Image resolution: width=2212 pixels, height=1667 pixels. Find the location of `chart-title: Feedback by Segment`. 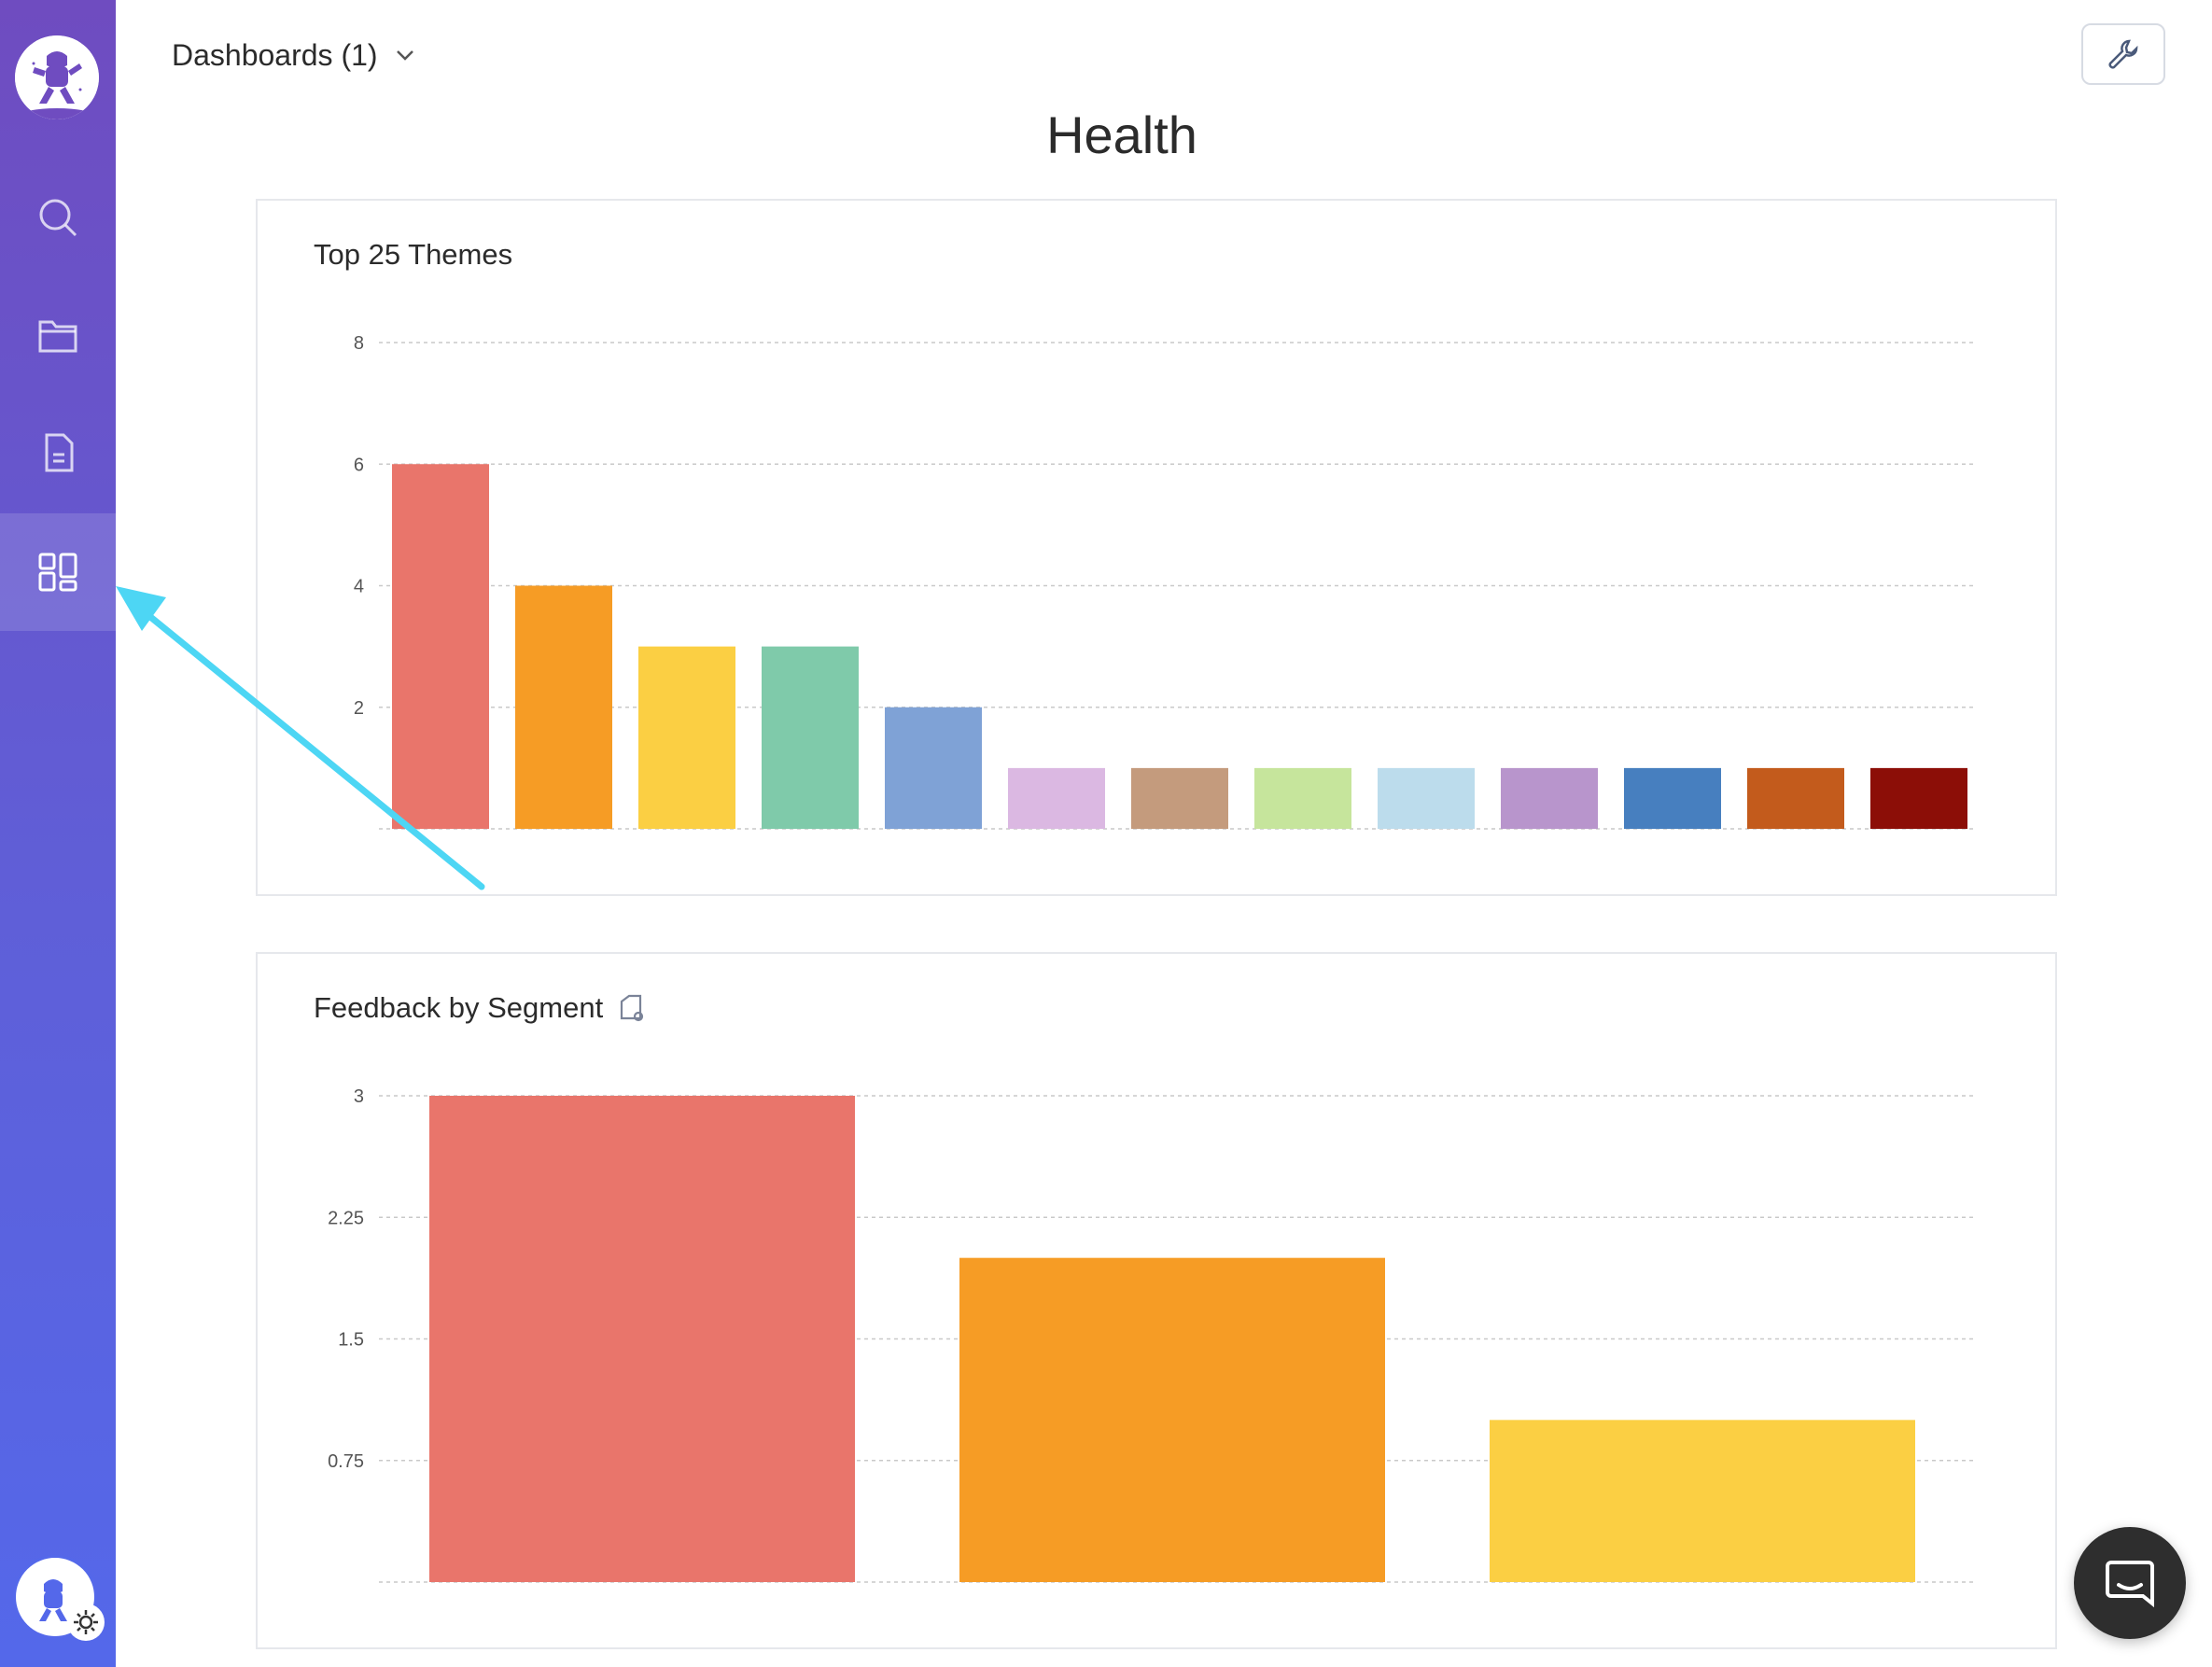

chart-title: Feedback by Segment is located at coordinates (481, 1008).